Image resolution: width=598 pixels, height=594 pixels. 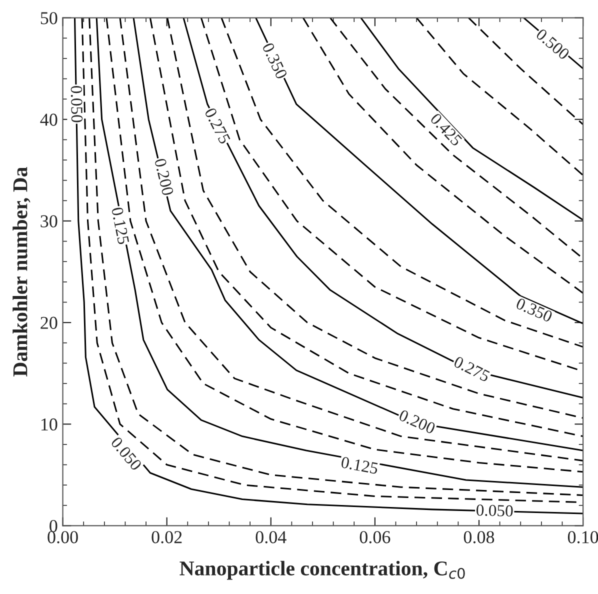 What do you see at coordinates (49, 424) in the screenshot?
I see `y-tick-label: 10` at bounding box center [49, 424].